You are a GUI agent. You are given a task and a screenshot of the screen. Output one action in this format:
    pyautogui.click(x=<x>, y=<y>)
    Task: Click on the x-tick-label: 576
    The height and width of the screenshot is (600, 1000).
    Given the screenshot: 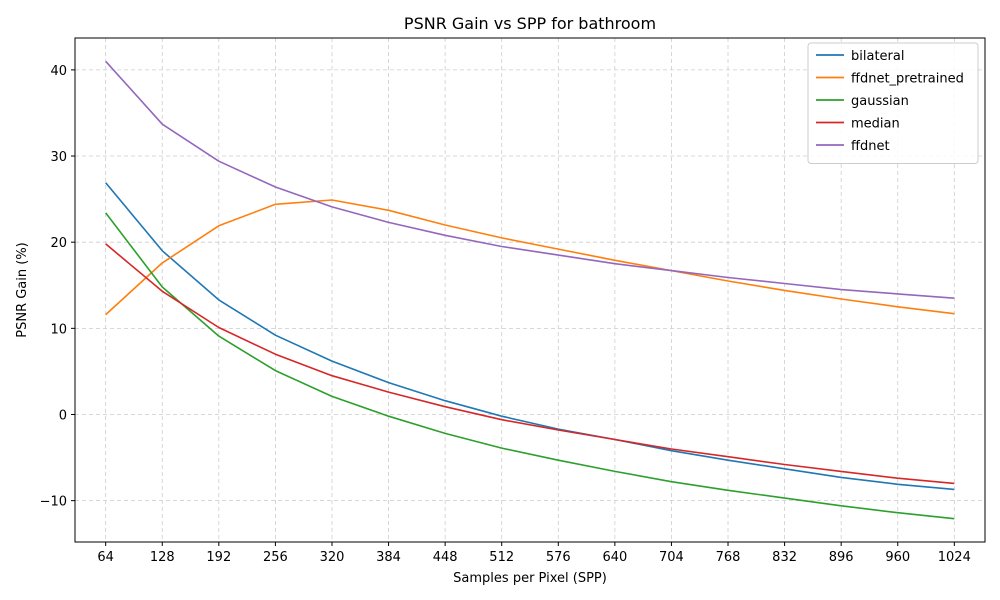 What is the action you would take?
    pyautogui.click(x=558, y=557)
    